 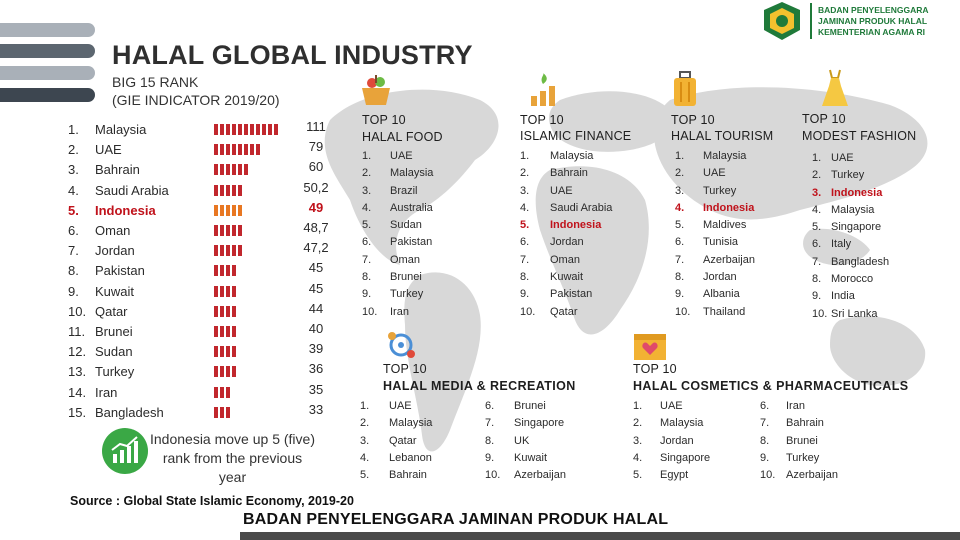 I want to click on list-item-country: Brunei, so click(x=530, y=406).